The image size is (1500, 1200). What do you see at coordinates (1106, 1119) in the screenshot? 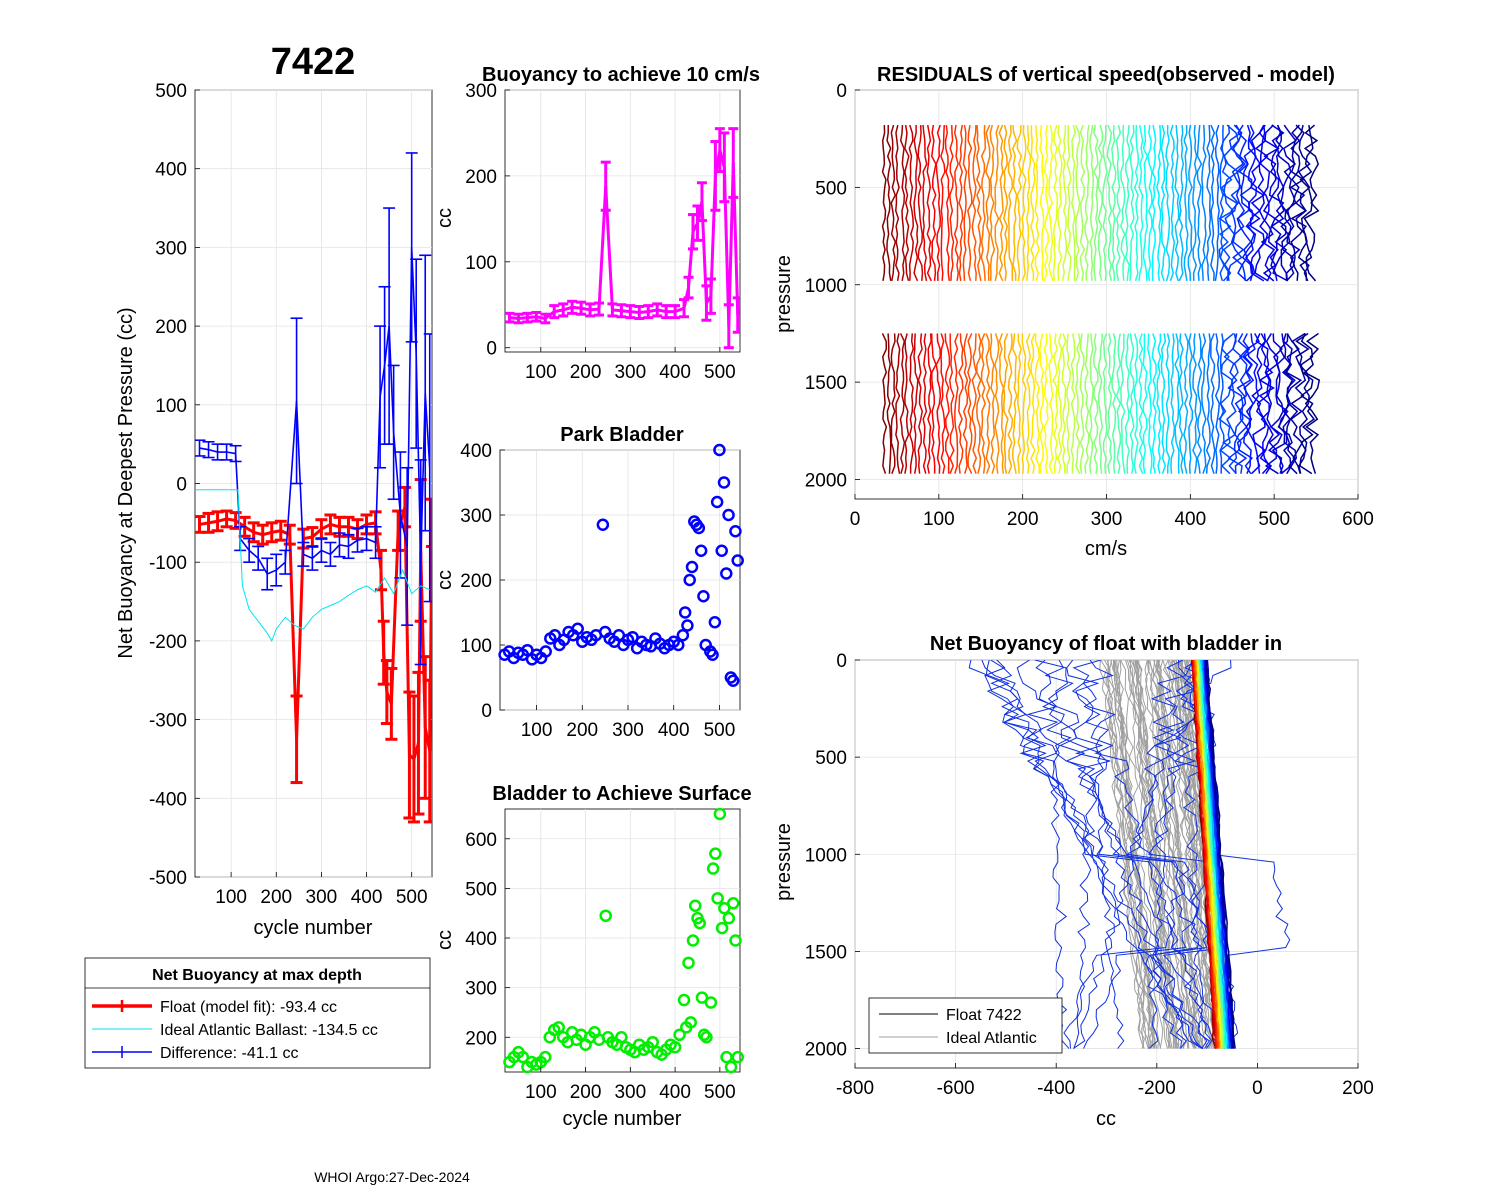
I see `net-buoyancy-xlabel: cc` at bounding box center [1106, 1119].